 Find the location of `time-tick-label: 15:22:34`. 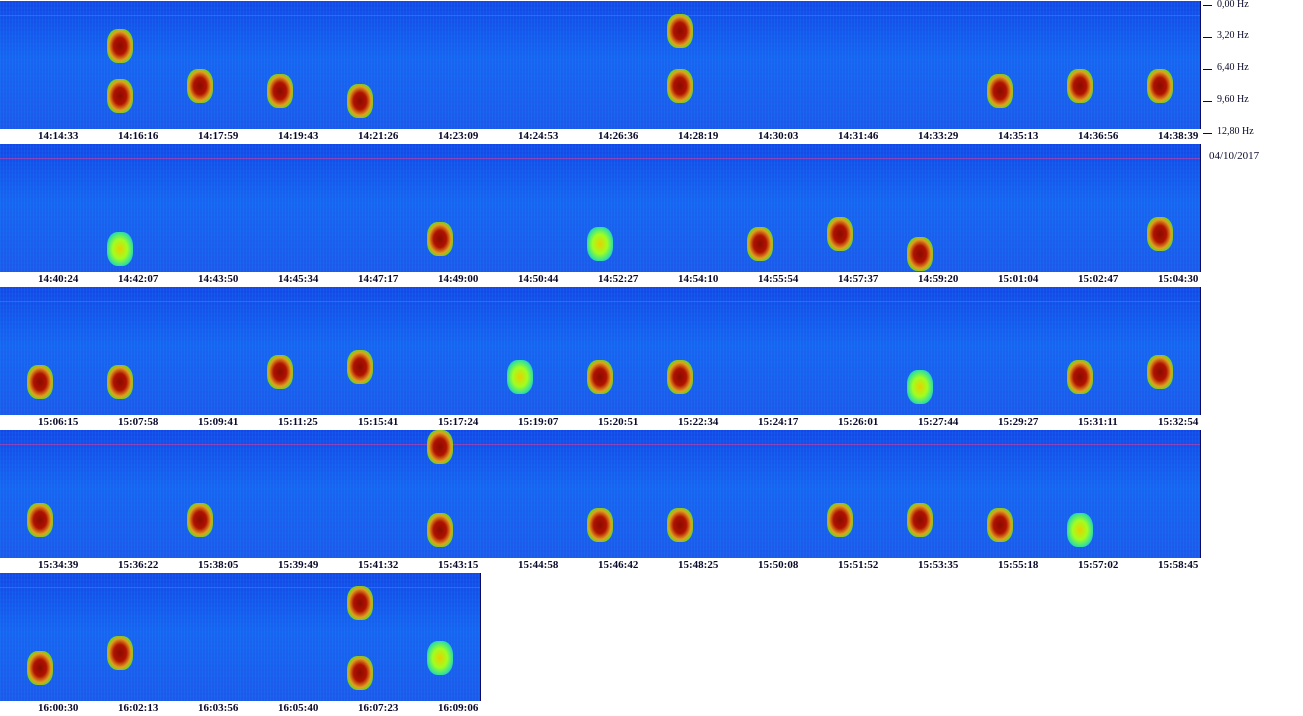

time-tick-label: 15:22:34 is located at coordinates (698, 422).